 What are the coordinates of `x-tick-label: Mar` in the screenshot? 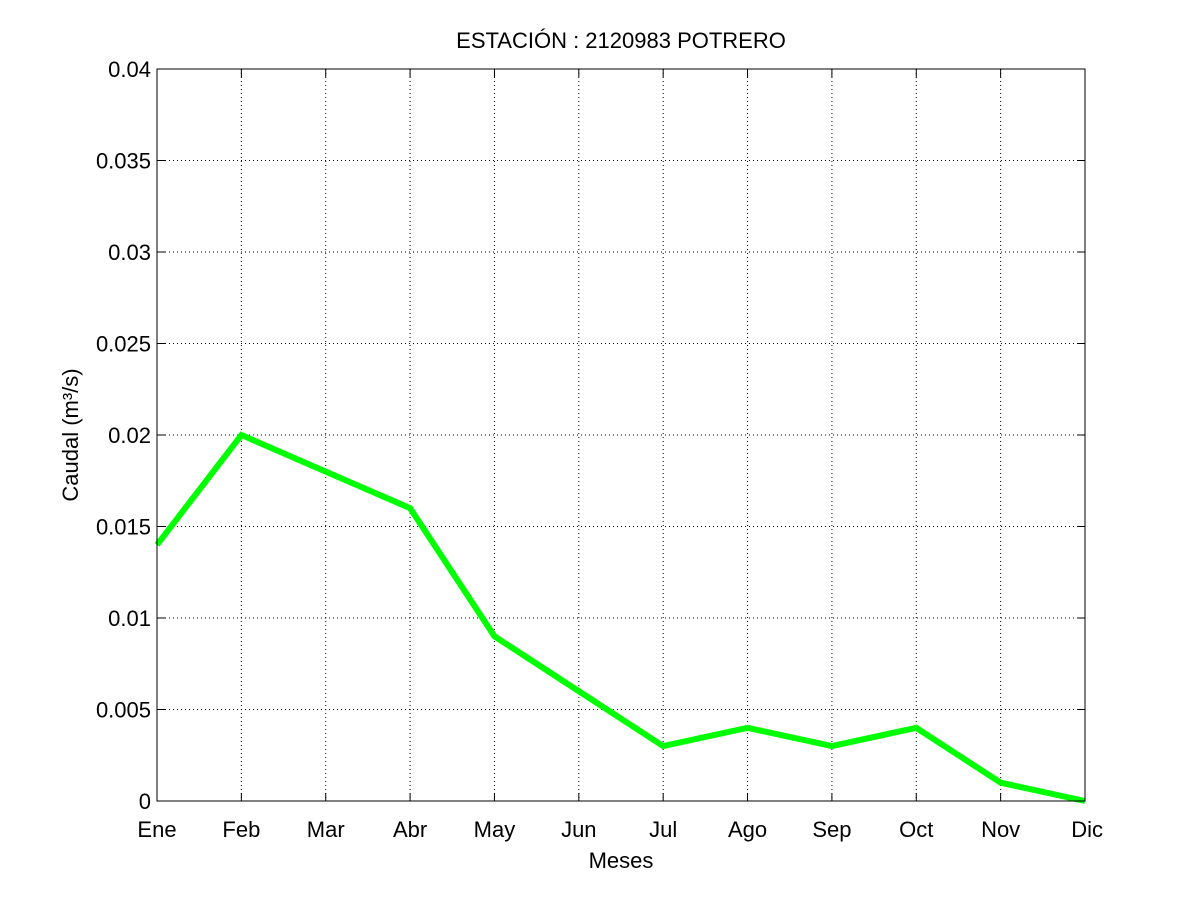 It's located at (326, 829).